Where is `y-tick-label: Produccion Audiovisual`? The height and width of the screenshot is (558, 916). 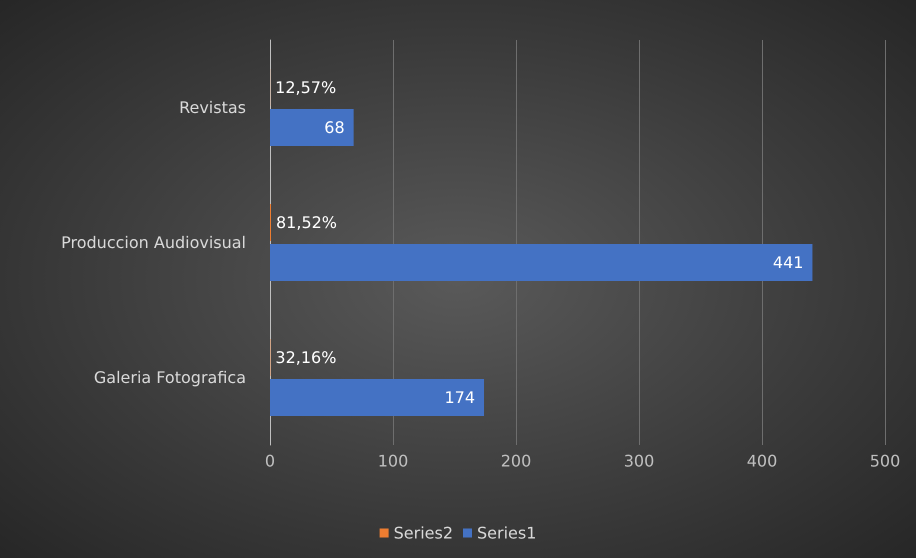 y-tick-label: Produccion Audiovisual is located at coordinates (153, 242).